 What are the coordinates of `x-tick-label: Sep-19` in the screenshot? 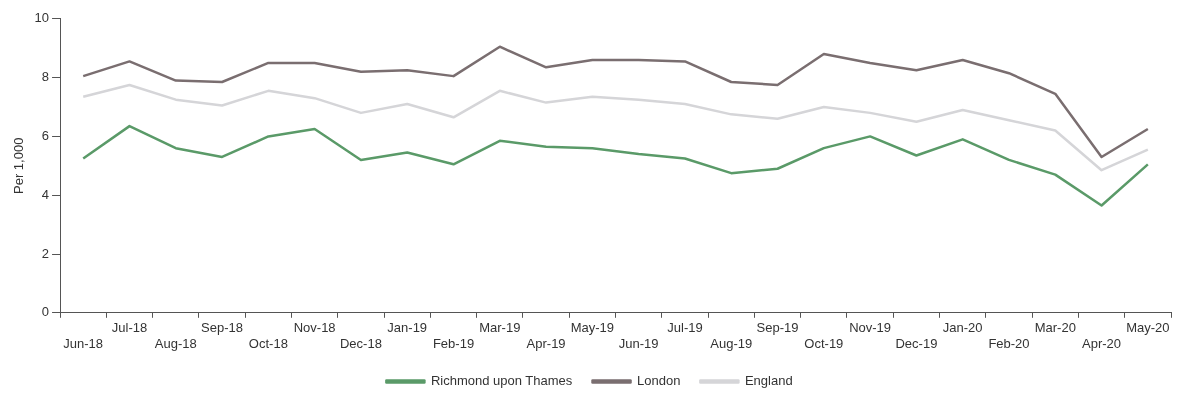 It's located at (777, 328).